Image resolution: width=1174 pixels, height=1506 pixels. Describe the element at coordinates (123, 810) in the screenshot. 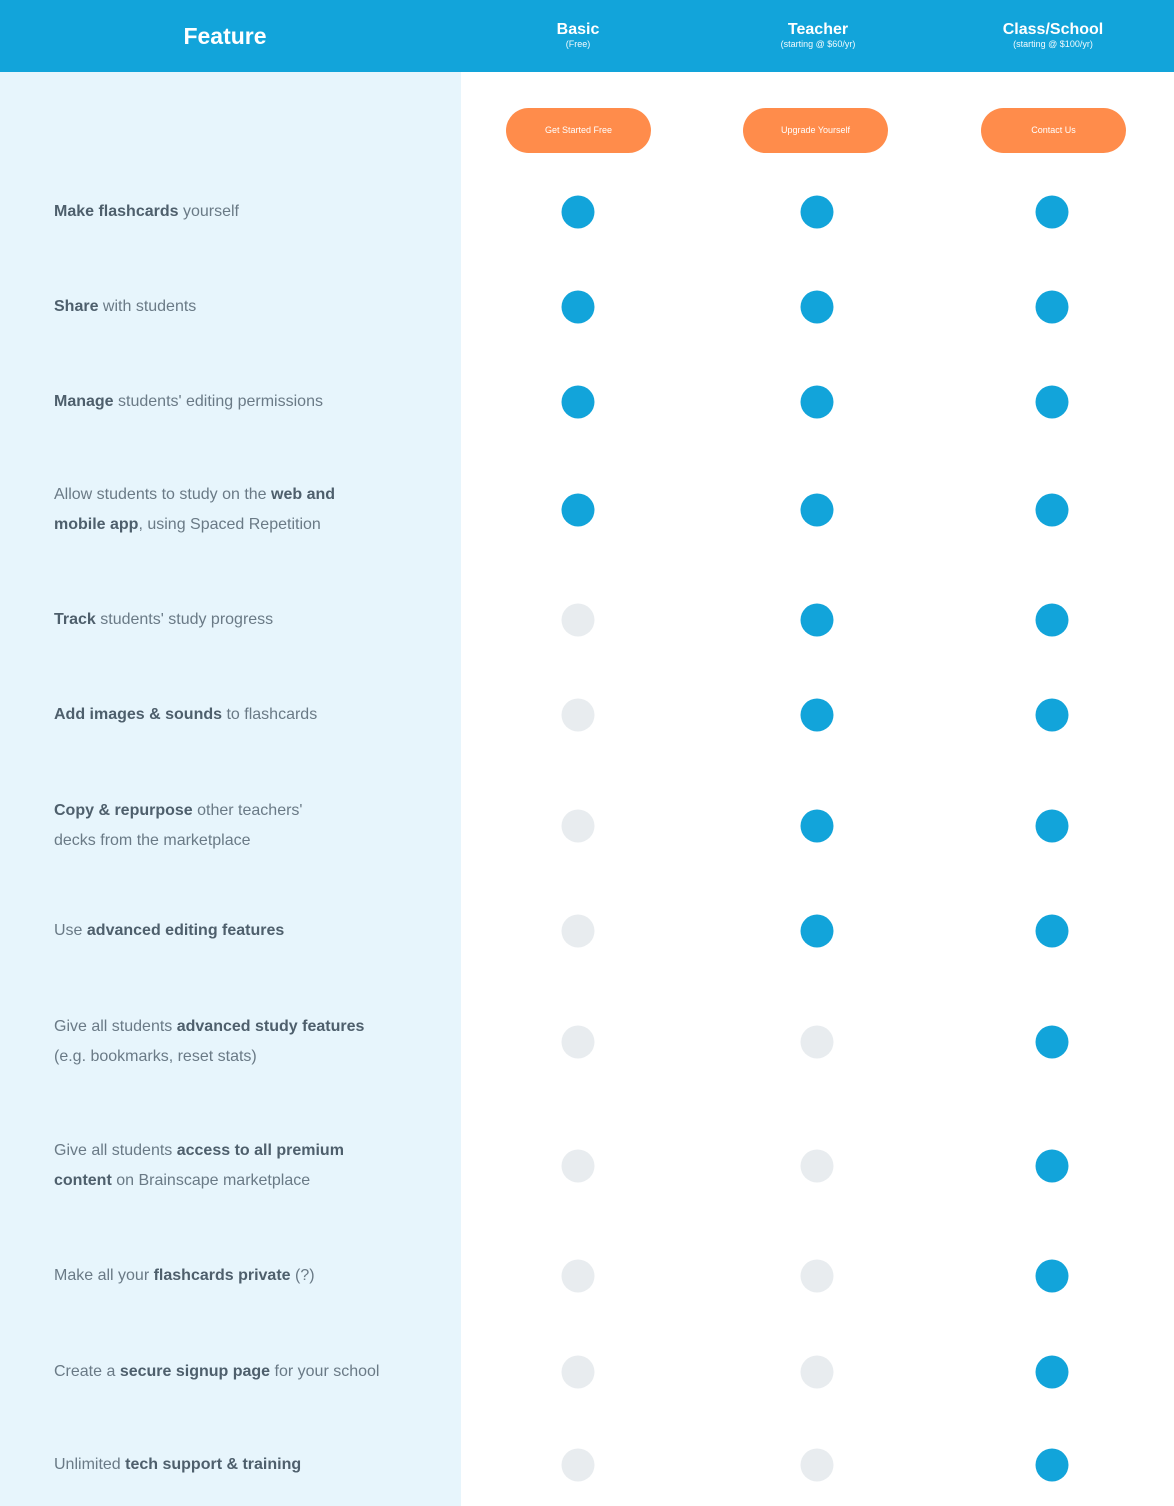

I see `feature-label-emphasis: Copy & repurpose` at that location.